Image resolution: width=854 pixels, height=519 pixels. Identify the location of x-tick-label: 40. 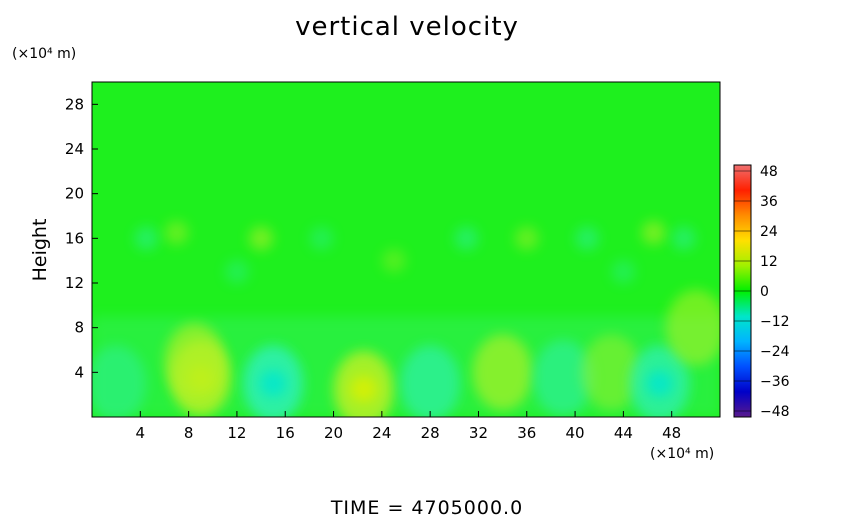
(575, 433).